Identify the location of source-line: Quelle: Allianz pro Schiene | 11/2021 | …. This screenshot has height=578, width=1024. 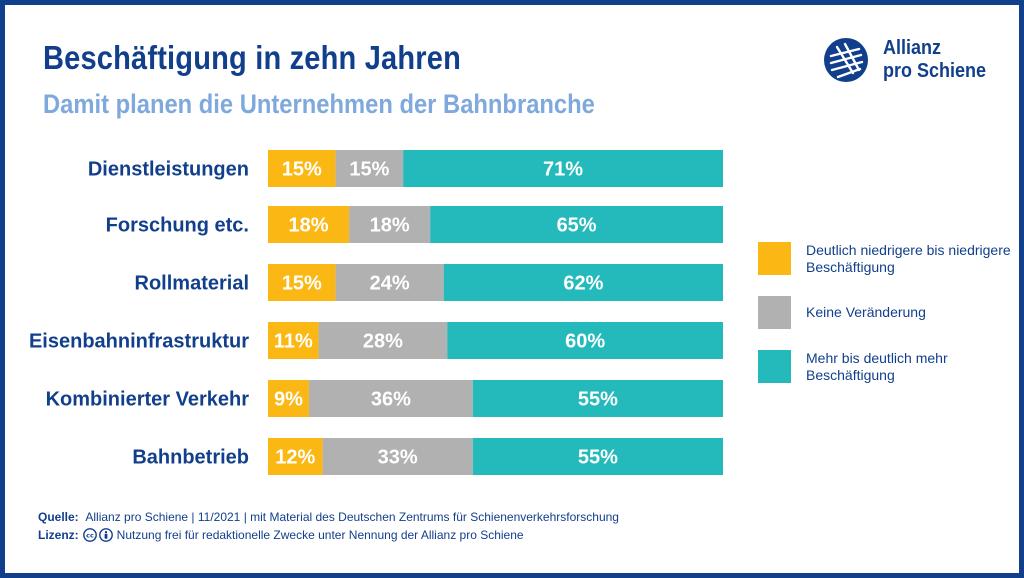
(328, 517).